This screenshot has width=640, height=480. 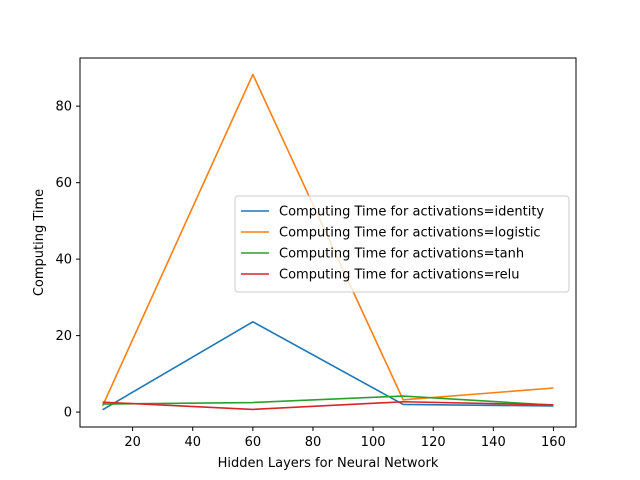 I want to click on x-tick-label-6: 140, so click(x=493, y=442).